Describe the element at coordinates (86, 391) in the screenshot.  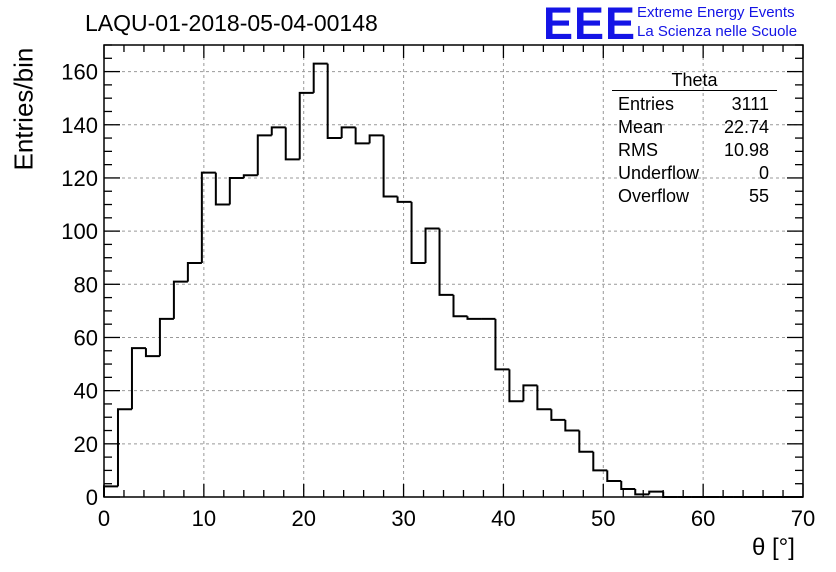
I see `y-tick-label: 40` at that location.